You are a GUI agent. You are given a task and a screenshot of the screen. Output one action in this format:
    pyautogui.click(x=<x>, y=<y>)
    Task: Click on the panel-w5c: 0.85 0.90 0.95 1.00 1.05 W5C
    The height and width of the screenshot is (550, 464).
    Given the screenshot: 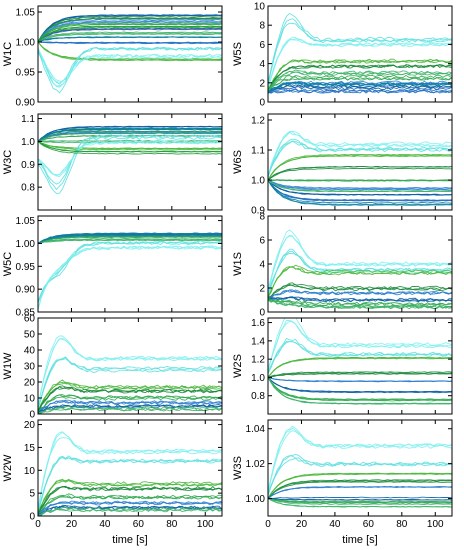 What is the action you would take?
    pyautogui.click(x=112, y=267)
    